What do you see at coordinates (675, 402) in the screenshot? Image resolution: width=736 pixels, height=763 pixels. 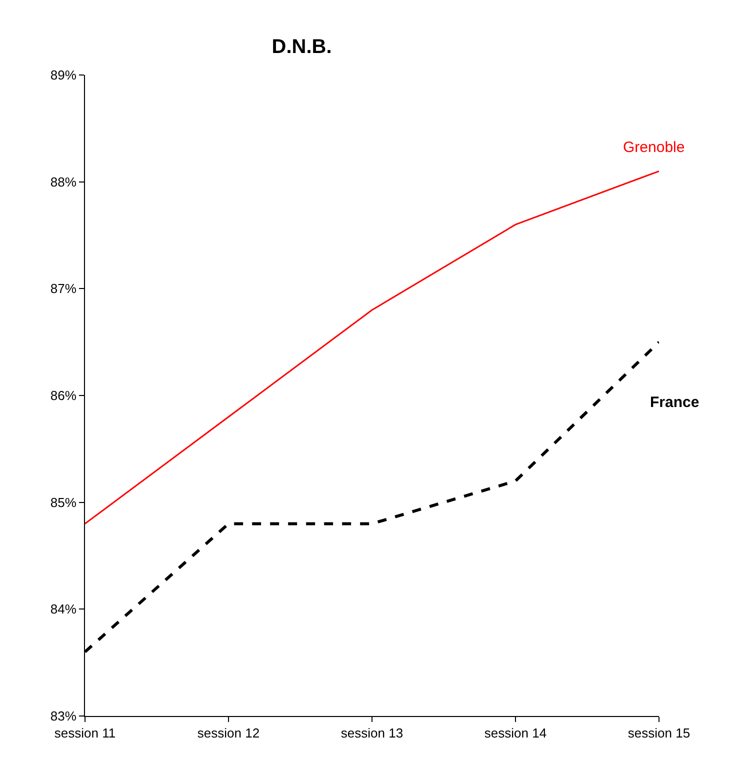 I see `text: France` at bounding box center [675, 402].